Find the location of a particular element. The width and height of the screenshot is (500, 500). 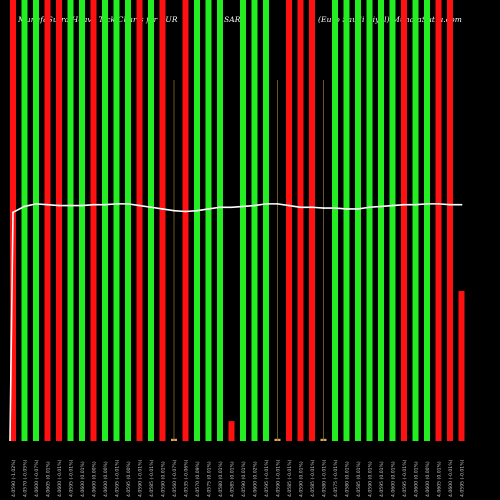

x-tick-label: 4.0605 (0.01%) is located at coordinates (440, 479).